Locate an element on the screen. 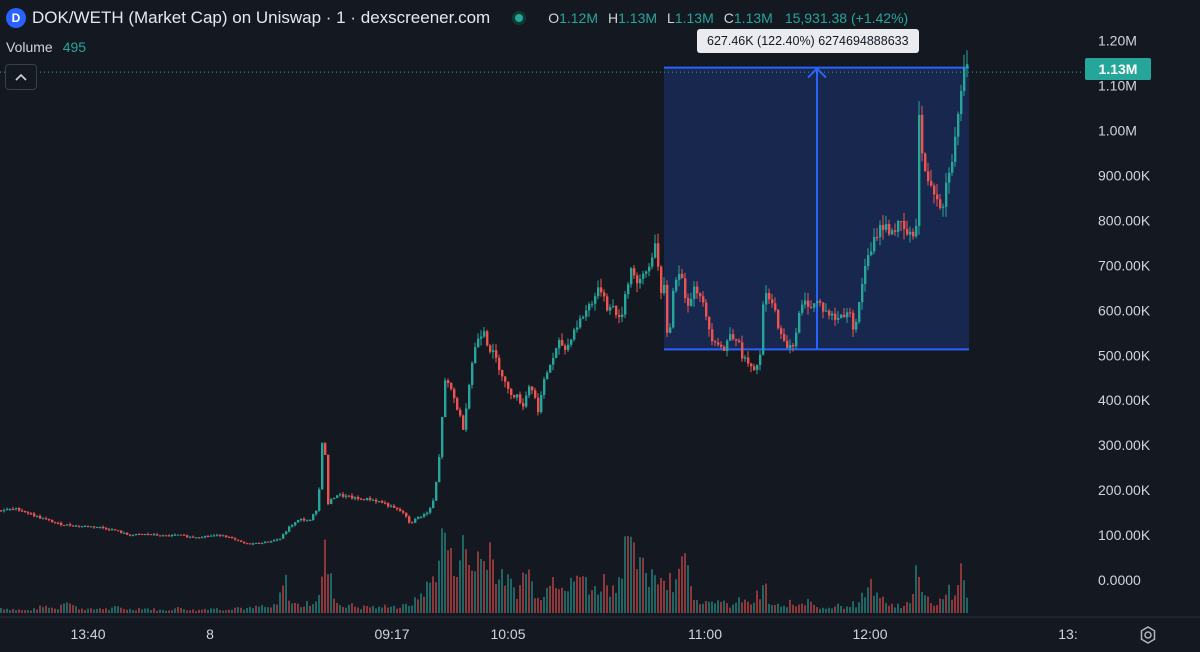 The image size is (1200, 652). y-axis-tick-label: 800.00K is located at coordinates (1124, 220).